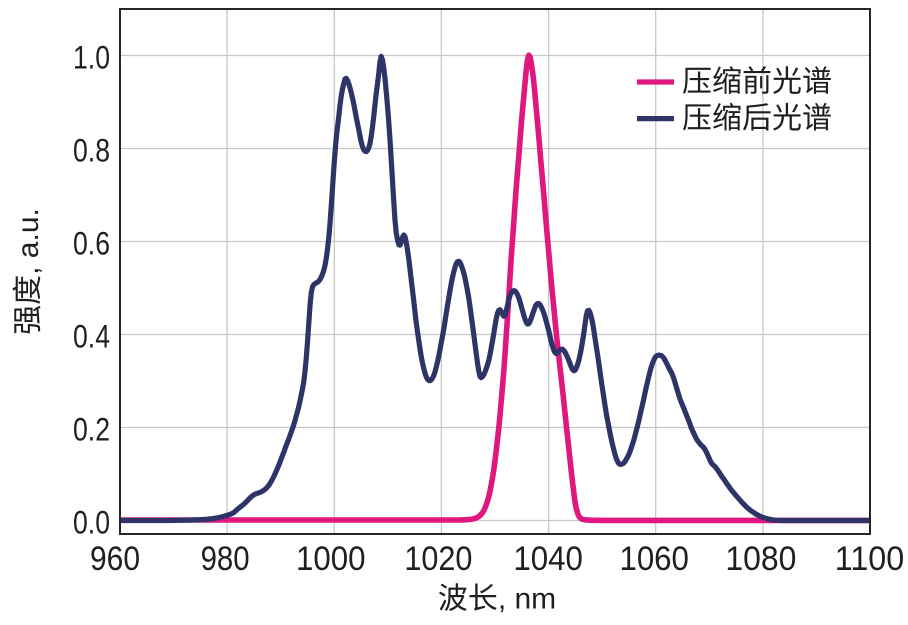  I want to click on svg-text: 0.8, so click(91, 151).